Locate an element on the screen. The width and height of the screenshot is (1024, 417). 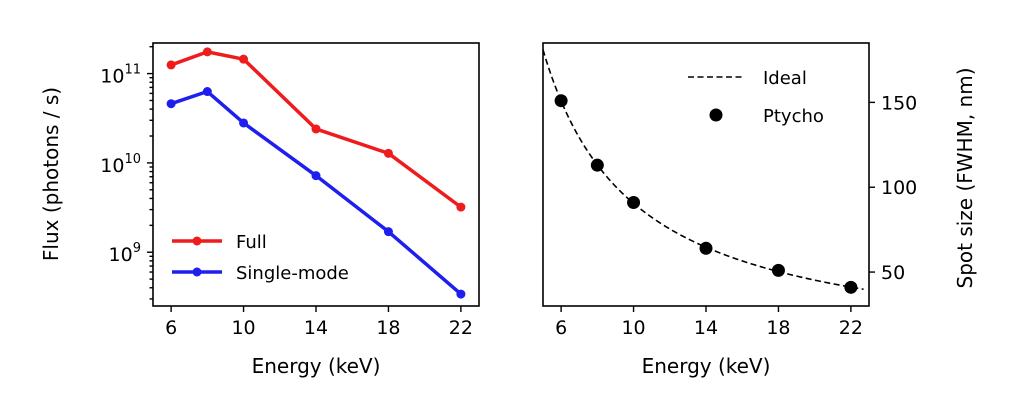
flux-y-tick-exponent: 10 is located at coordinates (132, 159).